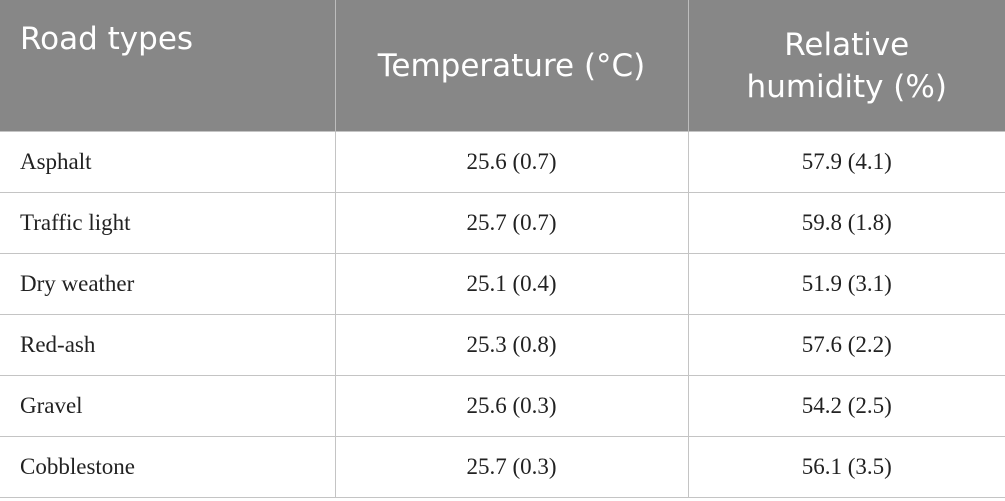 The image size is (1005, 501). I want to click on table-cell: Traffic light, so click(168, 223).